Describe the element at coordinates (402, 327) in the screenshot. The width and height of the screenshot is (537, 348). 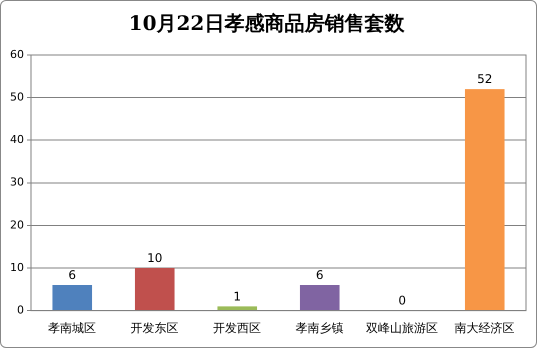
I see `x-tick-label: 双峰山旅游区` at that location.